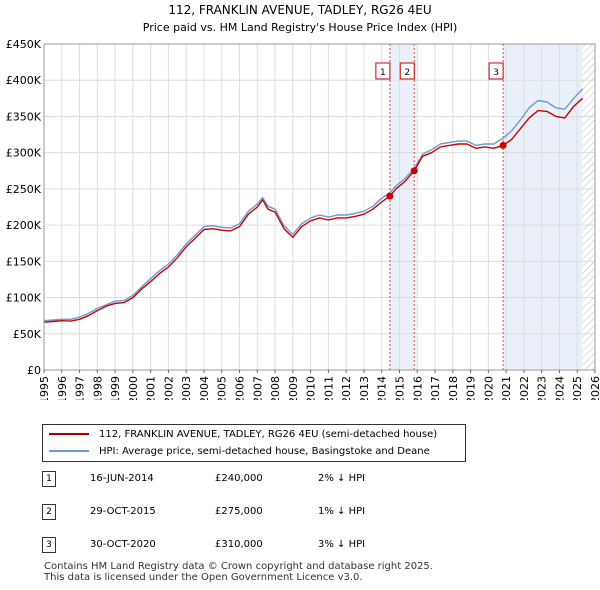 The width and height of the screenshot is (600, 590). Describe the element at coordinates (122, 478) in the screenshot. I see `sale-date: 16-JUN-2014` at that location.